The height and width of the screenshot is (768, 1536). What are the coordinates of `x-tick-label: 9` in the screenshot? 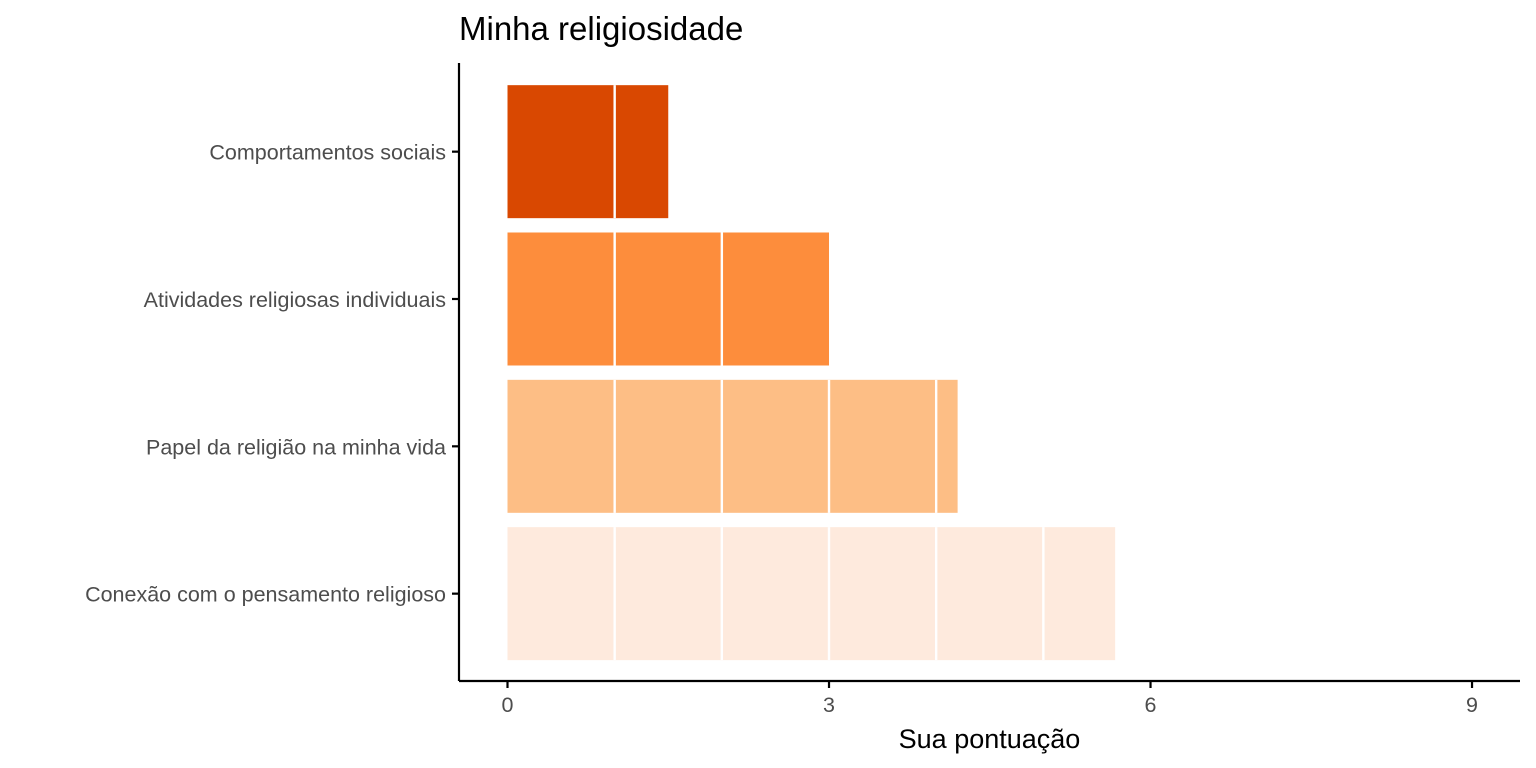 It's located at (1472, 705).